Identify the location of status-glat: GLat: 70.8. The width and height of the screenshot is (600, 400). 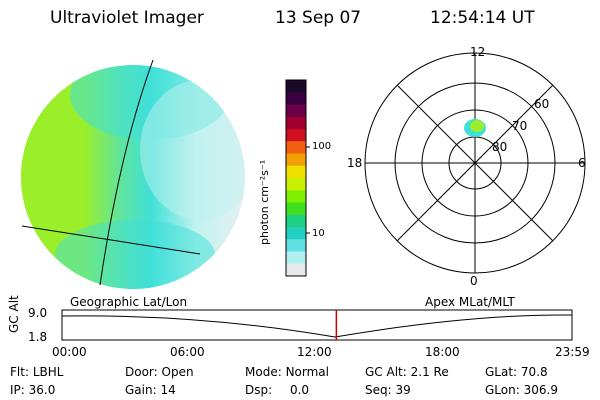
(516, 372).